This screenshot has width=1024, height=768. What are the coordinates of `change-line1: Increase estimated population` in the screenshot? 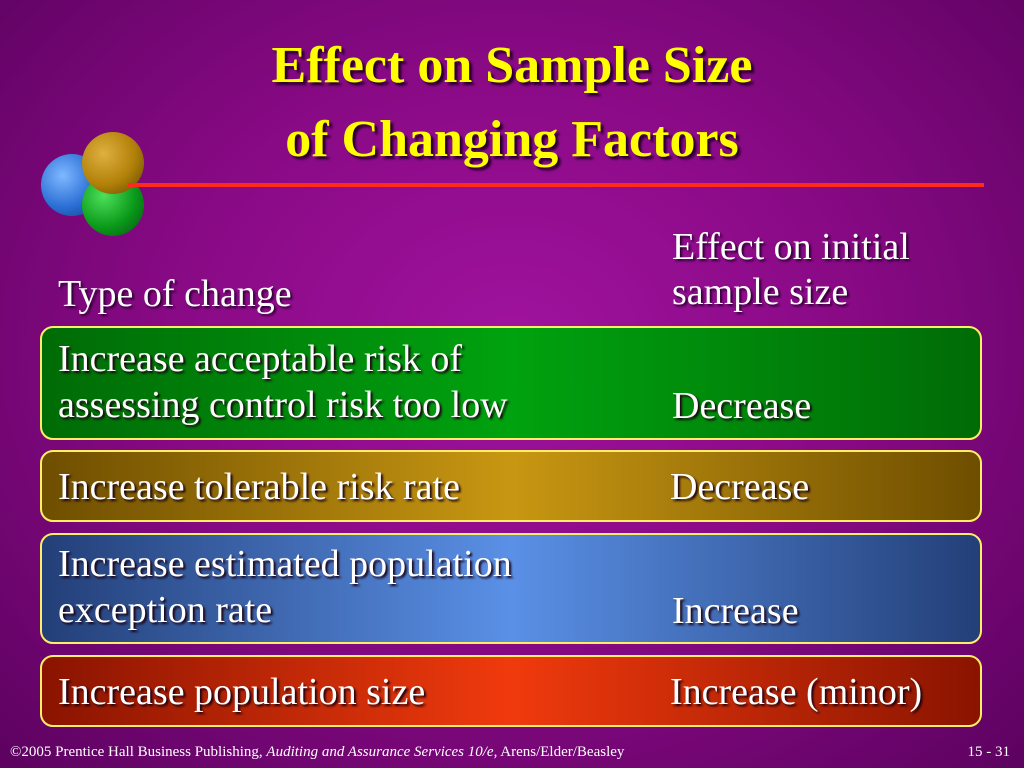 It's located at (285, 564).